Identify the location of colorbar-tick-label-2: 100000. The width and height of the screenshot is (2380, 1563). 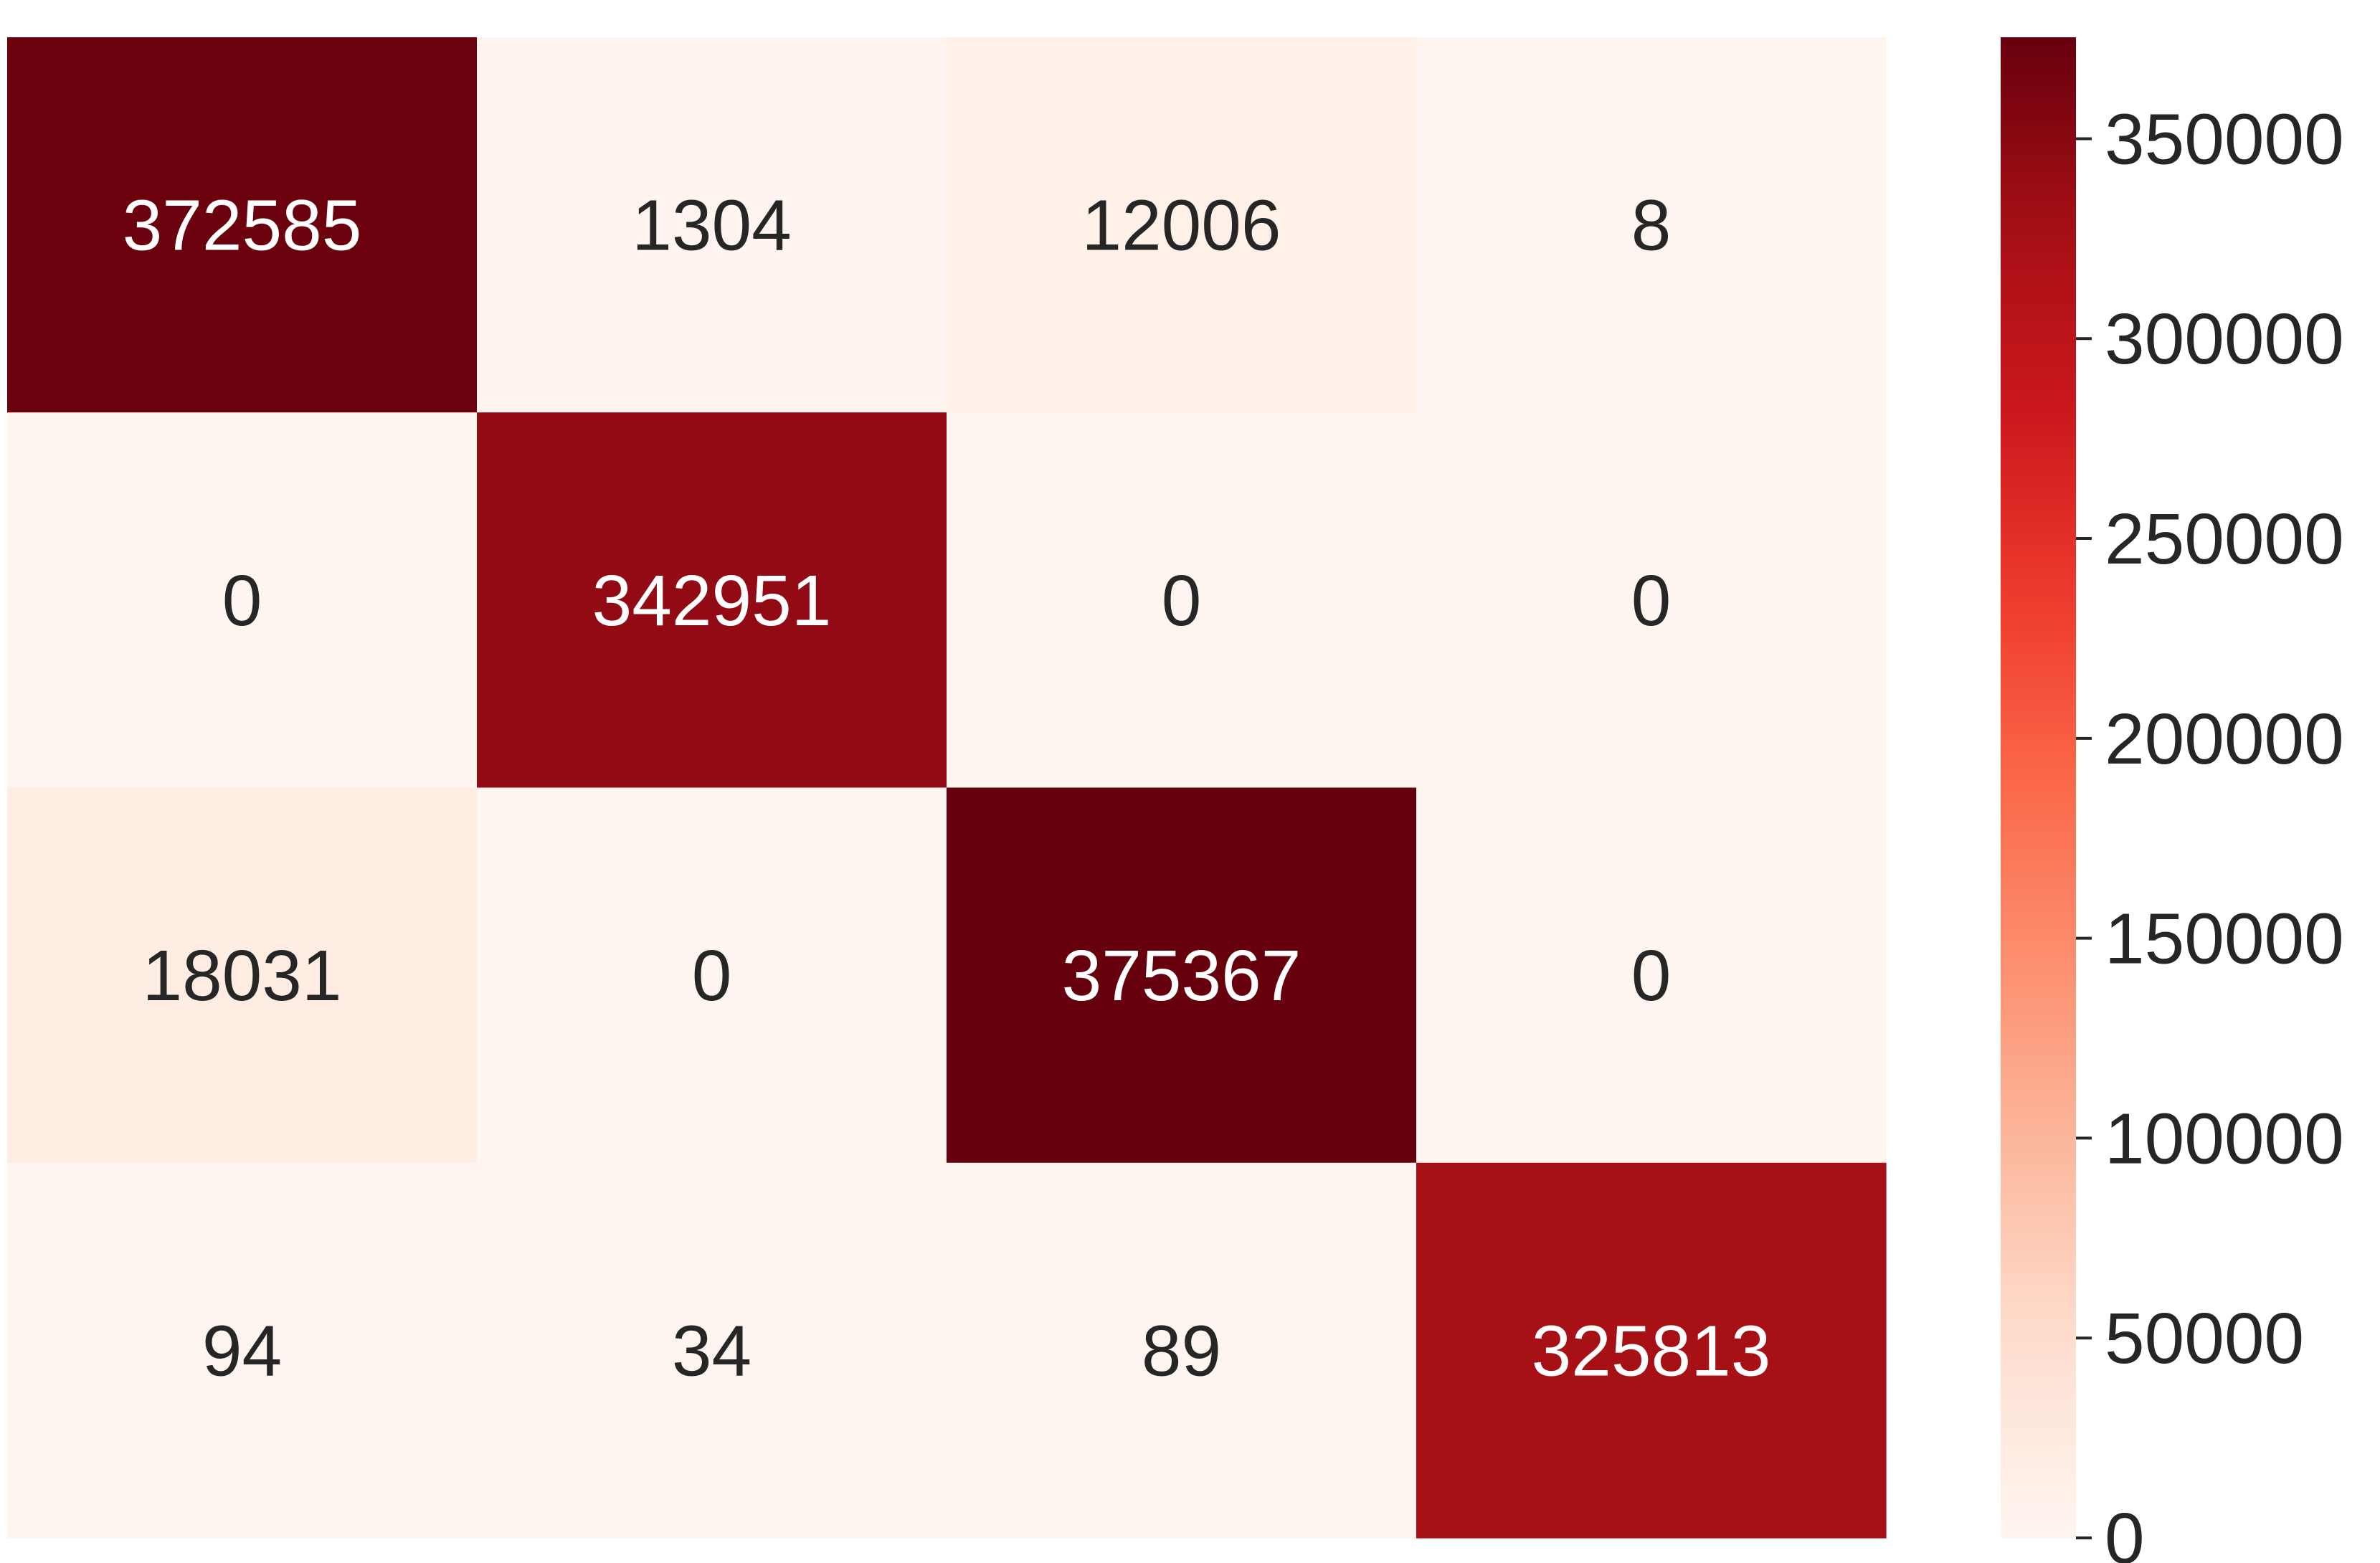
(2224, 1138).